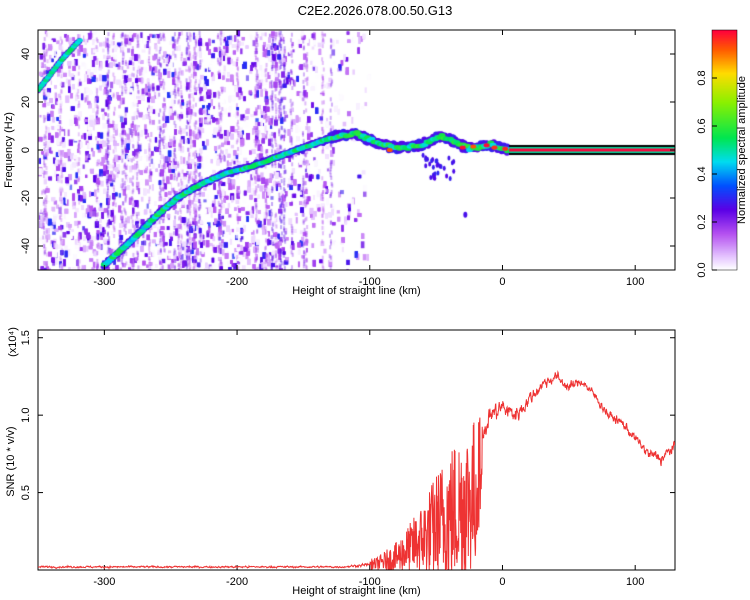 Image resolution: width=750 pixels, height=600 pixels. What do you see at coordinates (26, 246) in the screenshot?
I see `top-ytick-label: -40` at bounding box center [26, 246].